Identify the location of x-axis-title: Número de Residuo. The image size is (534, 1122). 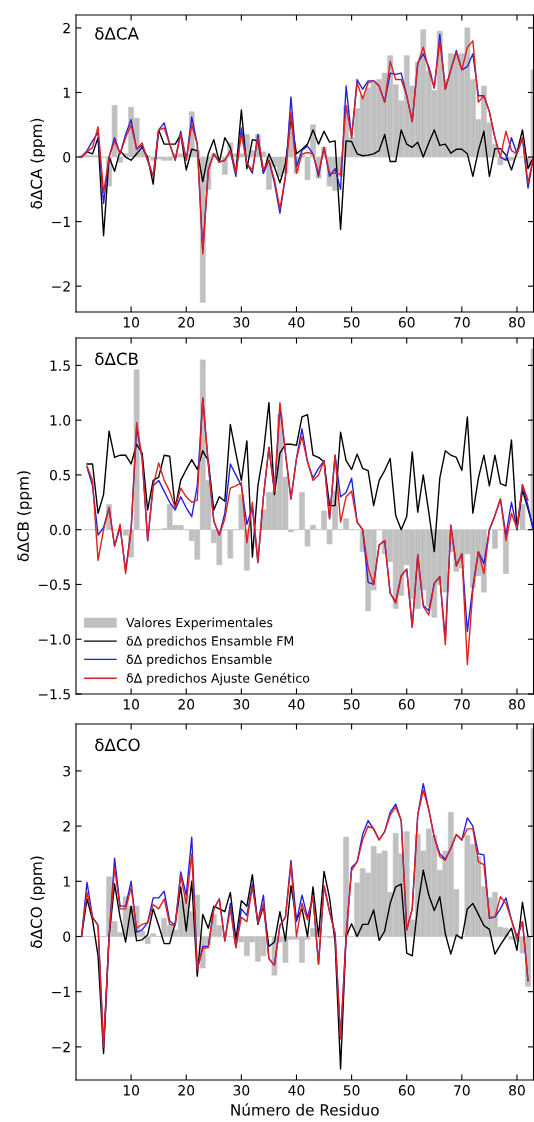
(305, 1109).